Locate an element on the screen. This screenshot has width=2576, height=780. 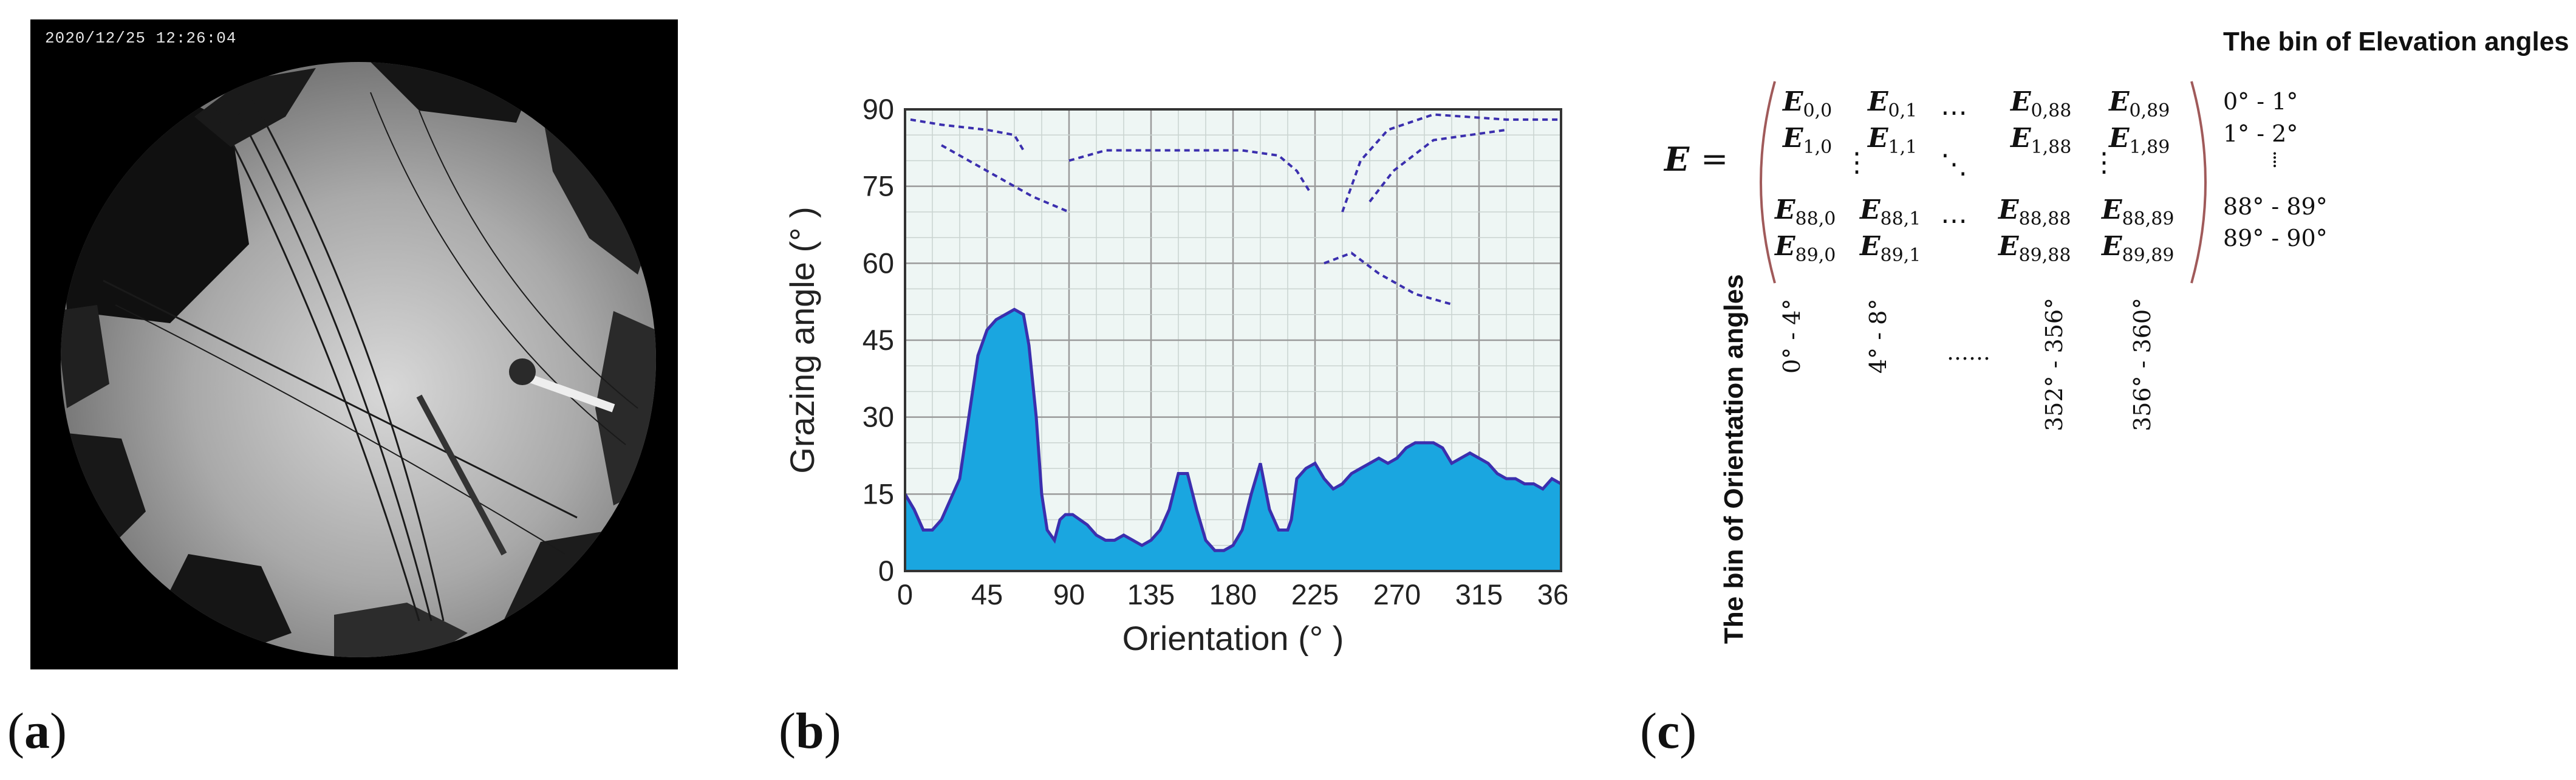
x-tick-label: 360 is located at coordinates (1552, 594).